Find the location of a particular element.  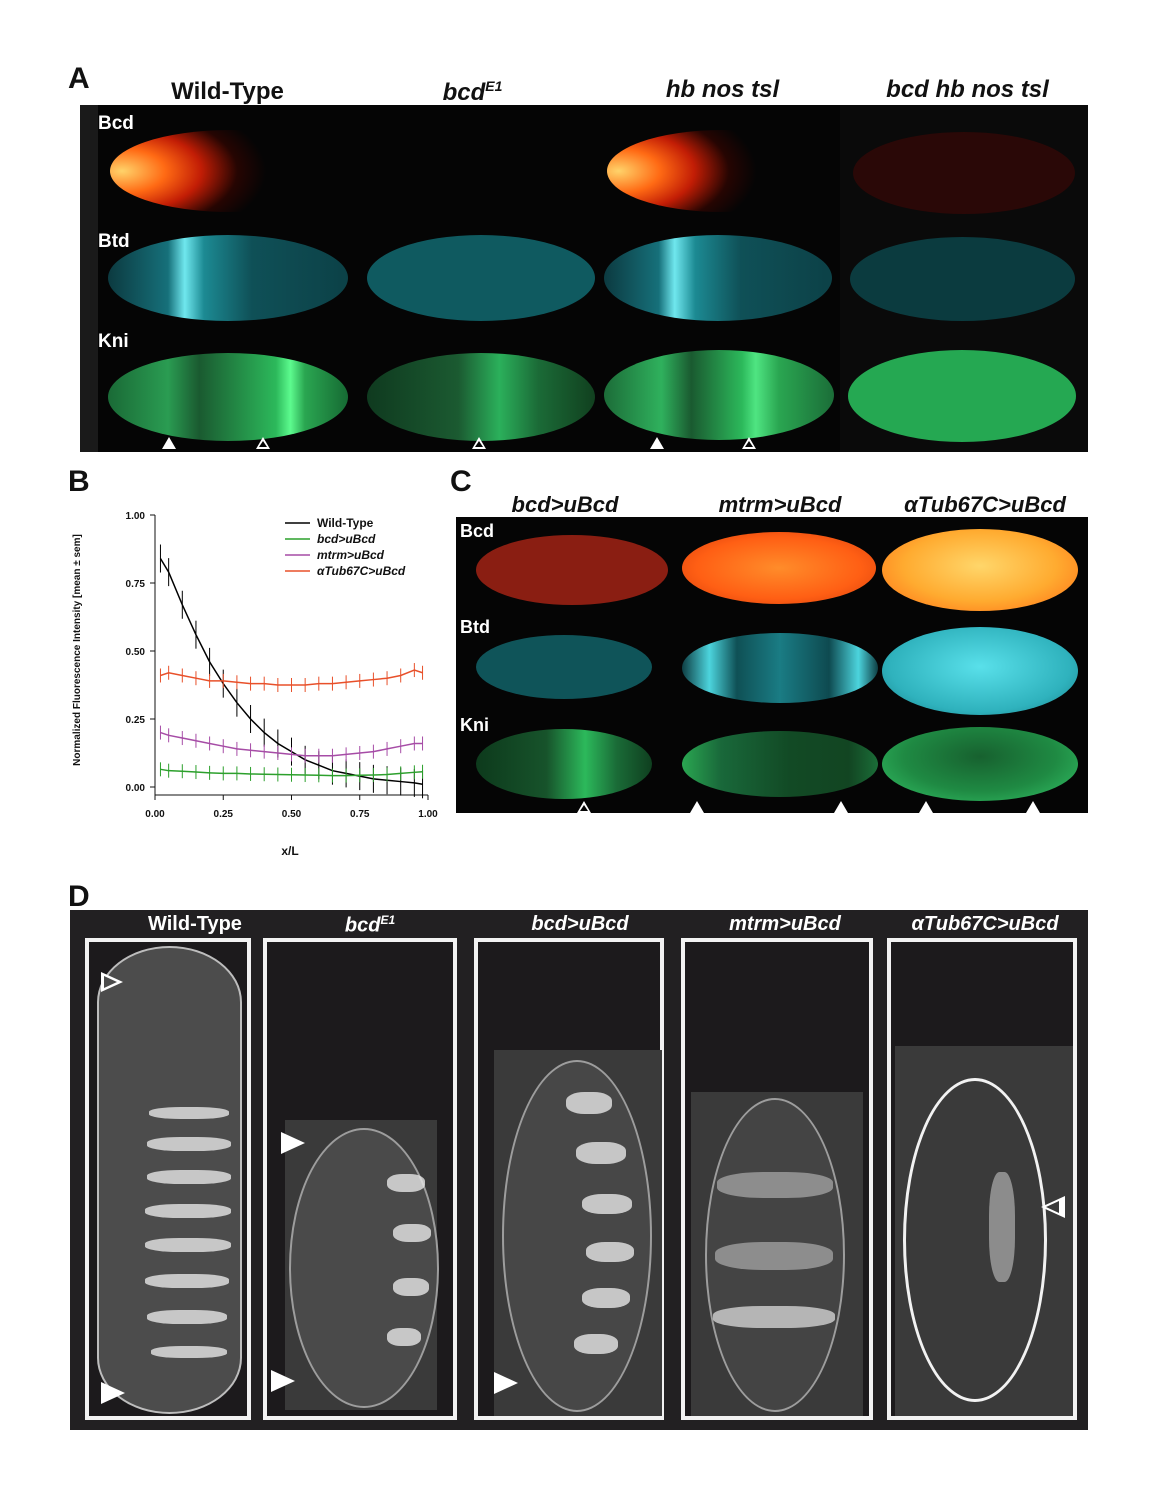

cuticle-frame-bcd-e1 is located at coordinates (360, 1179).